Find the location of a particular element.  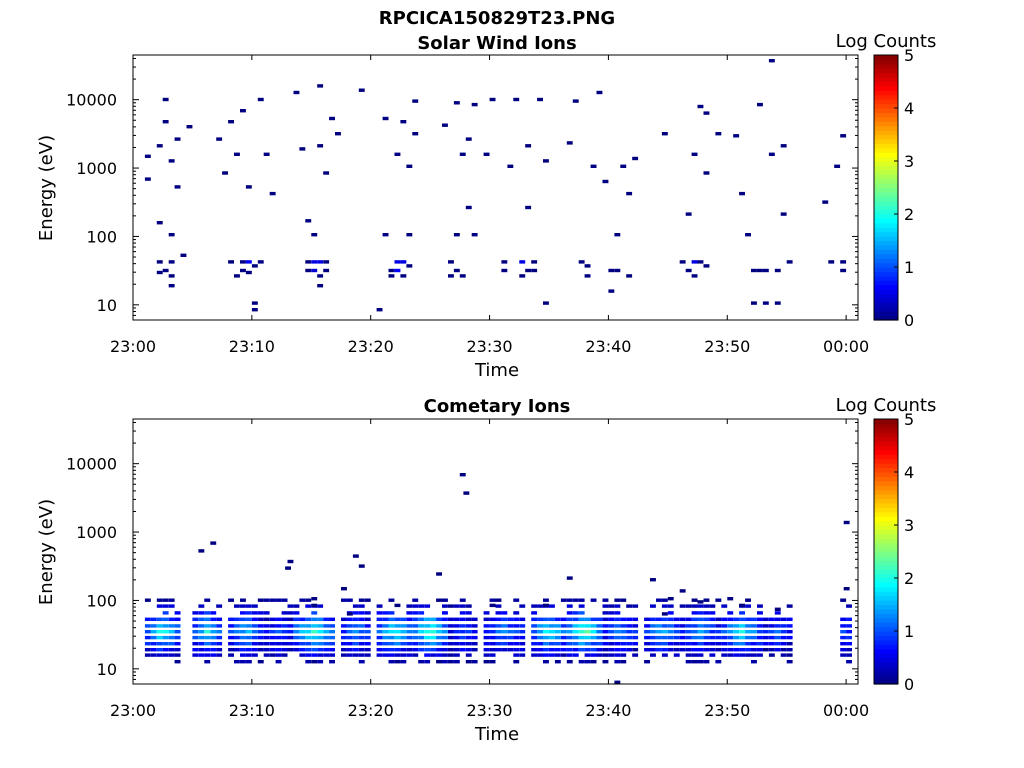

x-tick-label: 23:50 is located at coordinates (727, 346).